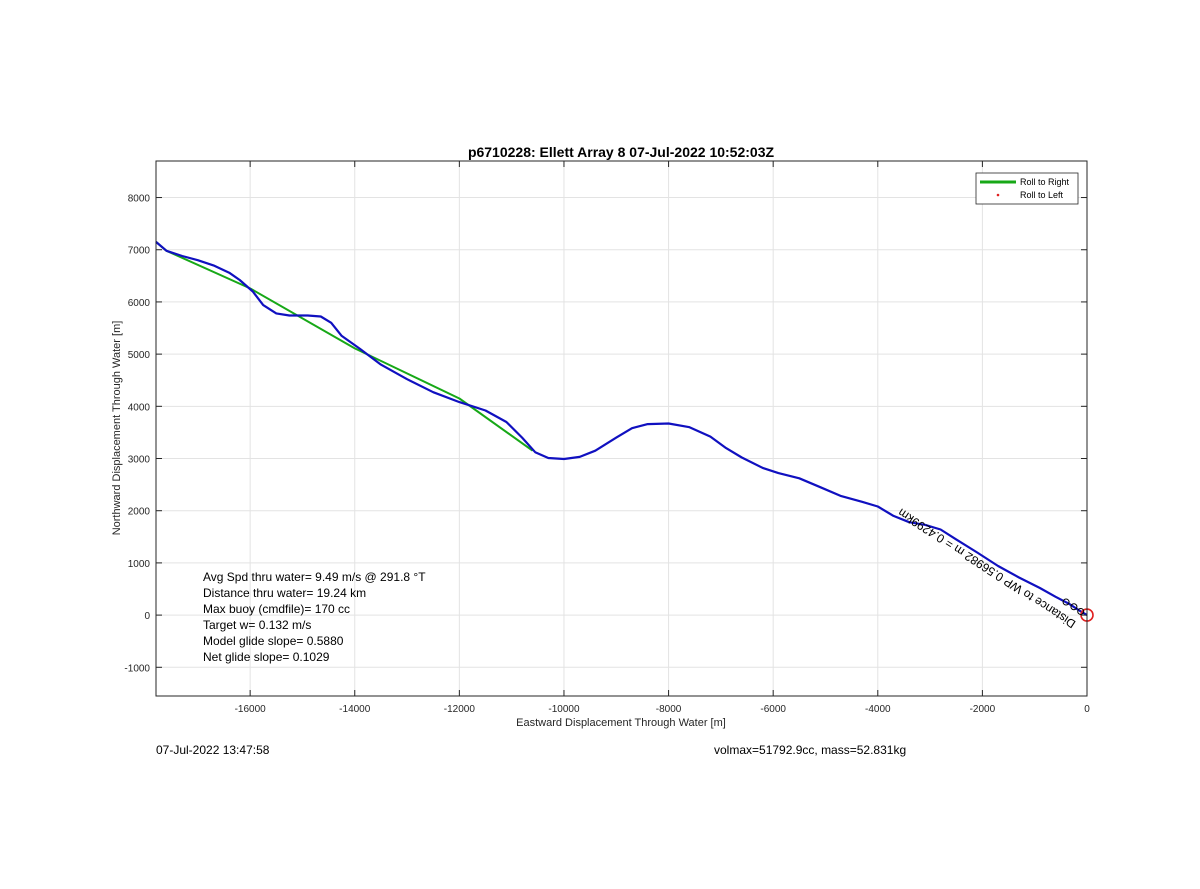  Describe the element at coordinates (998, 195) in the screenshot. I see `legend-swatch-roll-left` at that location.